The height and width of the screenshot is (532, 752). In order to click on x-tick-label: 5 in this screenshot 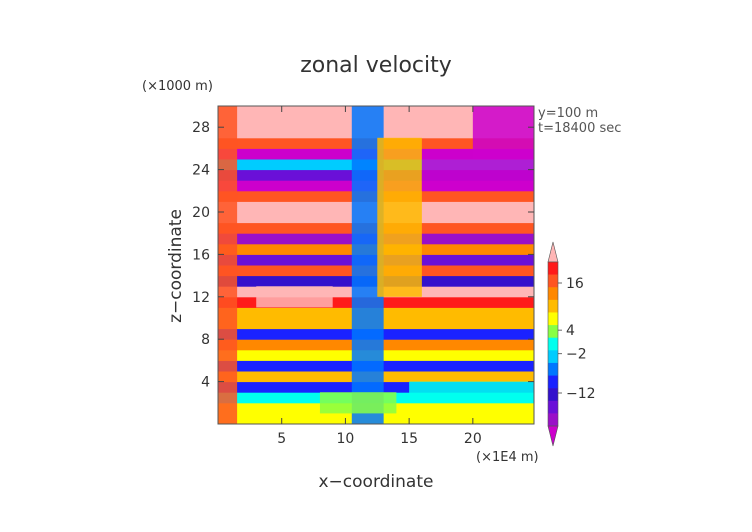, I will do `click(281, 439)`.